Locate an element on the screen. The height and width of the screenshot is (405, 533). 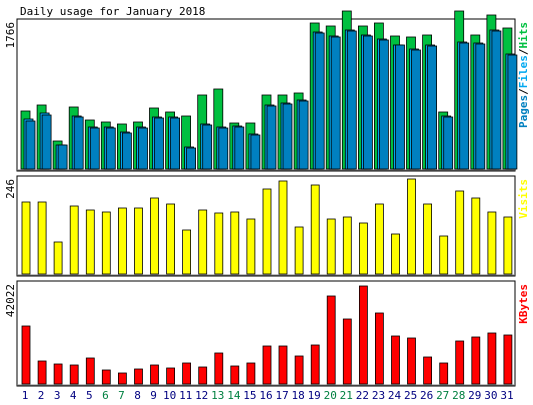
x-tick-label-day-23: 23 is located at coordinates (378, 395).